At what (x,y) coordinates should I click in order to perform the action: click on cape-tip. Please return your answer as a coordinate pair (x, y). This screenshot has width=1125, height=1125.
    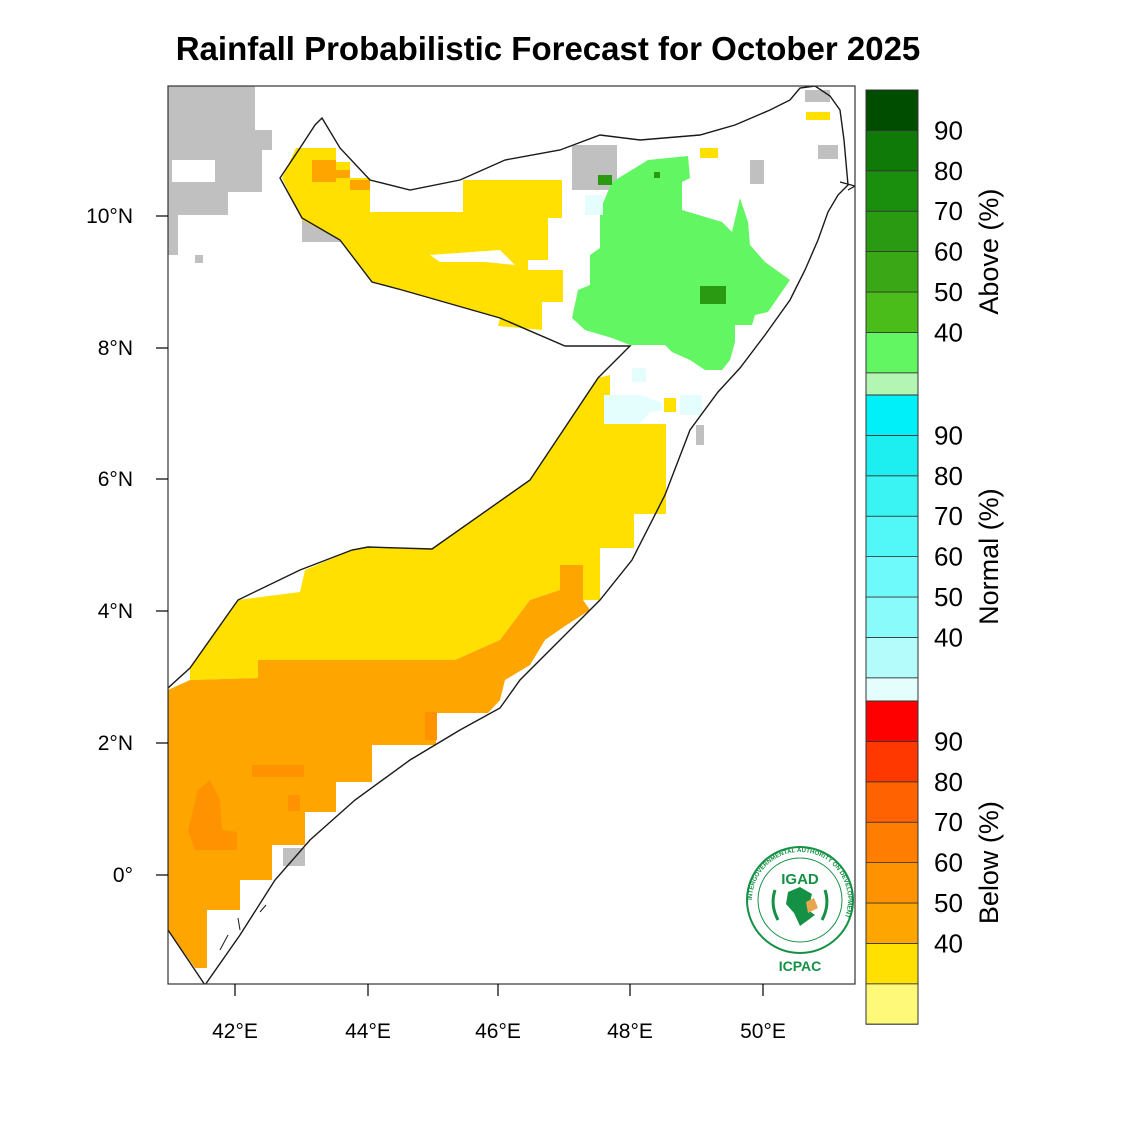
    Looking at the image, I should click on (847, 186).